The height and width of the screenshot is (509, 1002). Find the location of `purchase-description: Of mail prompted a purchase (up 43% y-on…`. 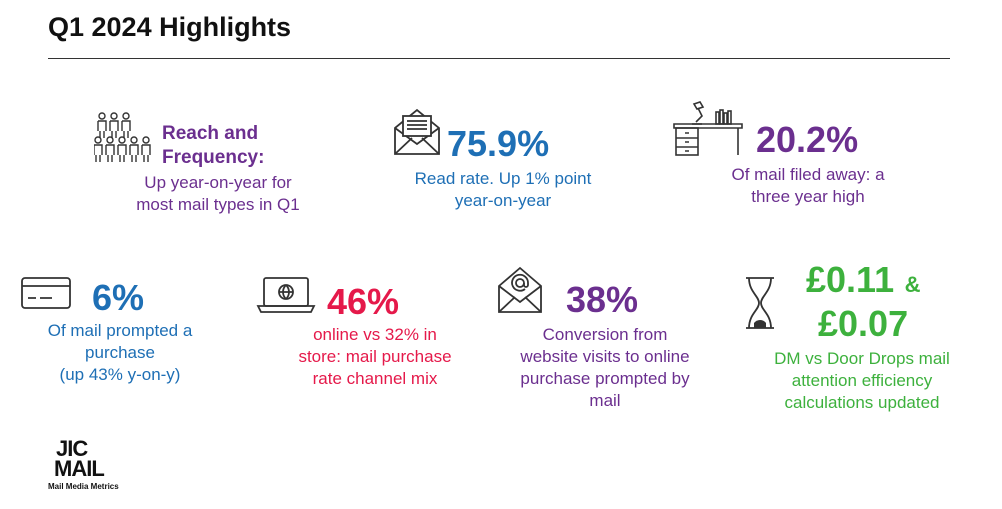

purchase-description: Of mail prompted a purchase (up 43% y-on… is located at coordinates (120, 352).